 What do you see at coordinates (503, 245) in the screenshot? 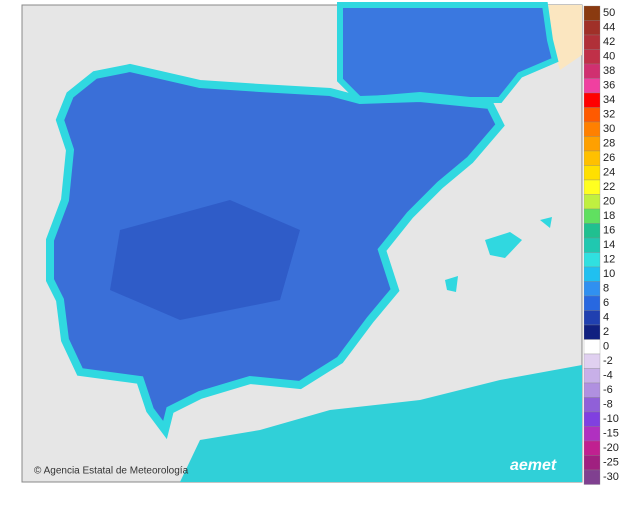
I see `mallorca` at bounding box center [503, 245].